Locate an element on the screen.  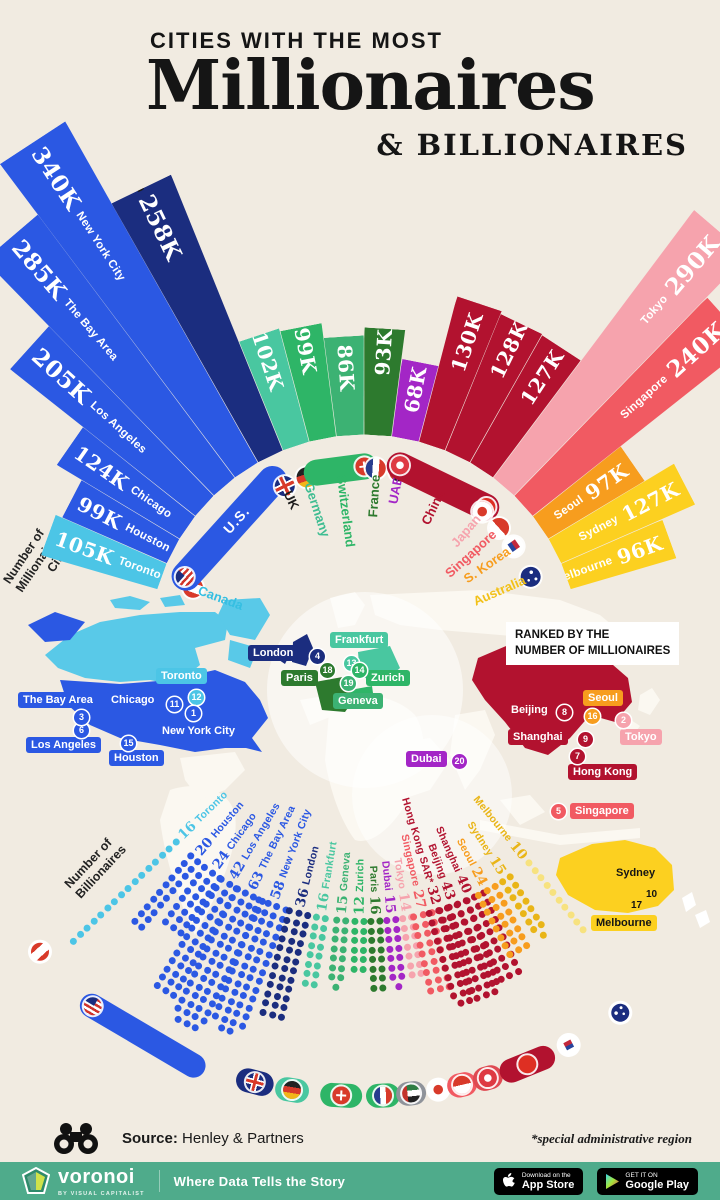
ranked-note: RANKED BY THE NUMBER OF MILLIONAIRES is located at coordinates (593, 644).